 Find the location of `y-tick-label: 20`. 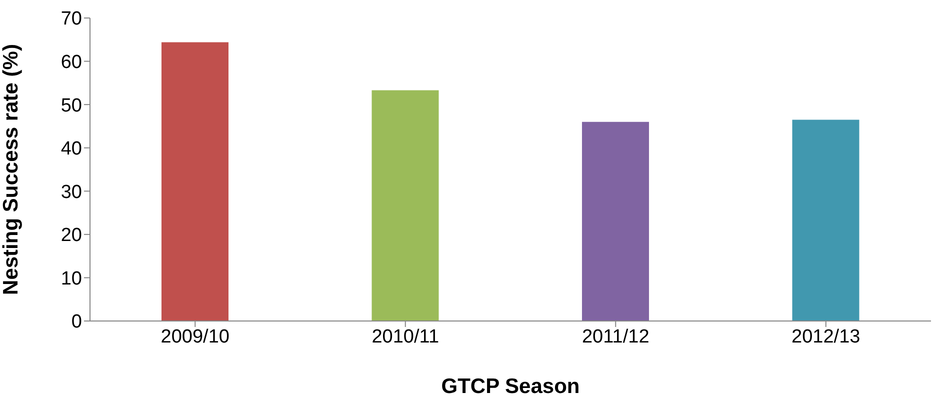

y-tick-label: 20 is located at coordinates (71, 235).